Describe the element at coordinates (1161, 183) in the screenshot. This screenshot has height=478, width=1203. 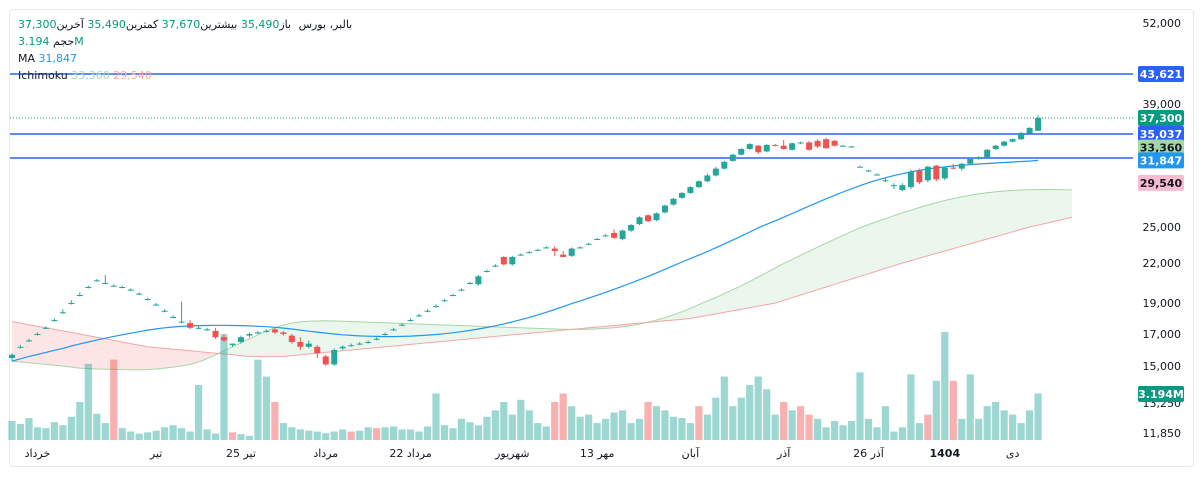
I see `price-badge-label: 29,540` at that location.